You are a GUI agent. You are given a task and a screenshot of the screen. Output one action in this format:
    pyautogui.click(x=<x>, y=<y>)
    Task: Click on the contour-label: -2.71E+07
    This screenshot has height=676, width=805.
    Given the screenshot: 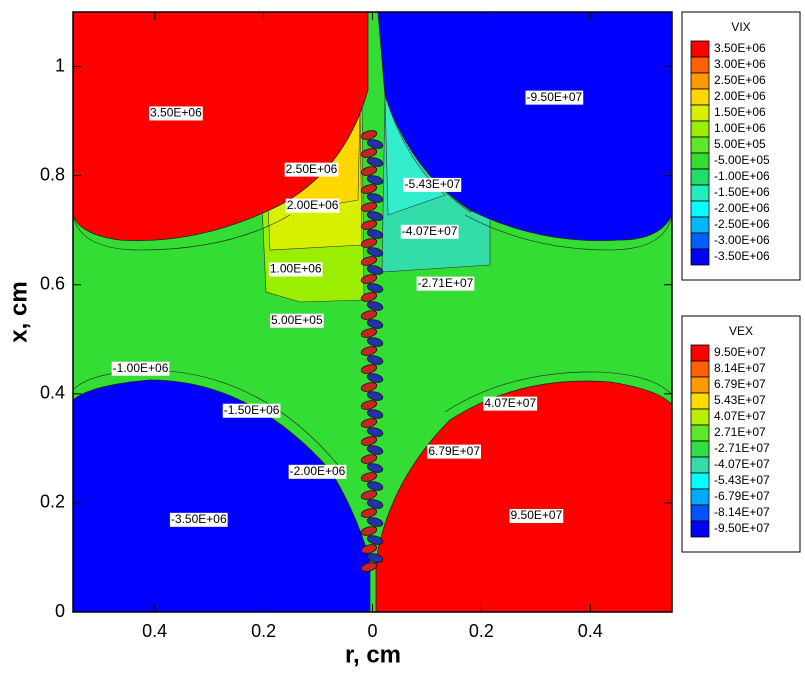 What is the action you would take?
    pyautogui.click(x=446, y=283)
    